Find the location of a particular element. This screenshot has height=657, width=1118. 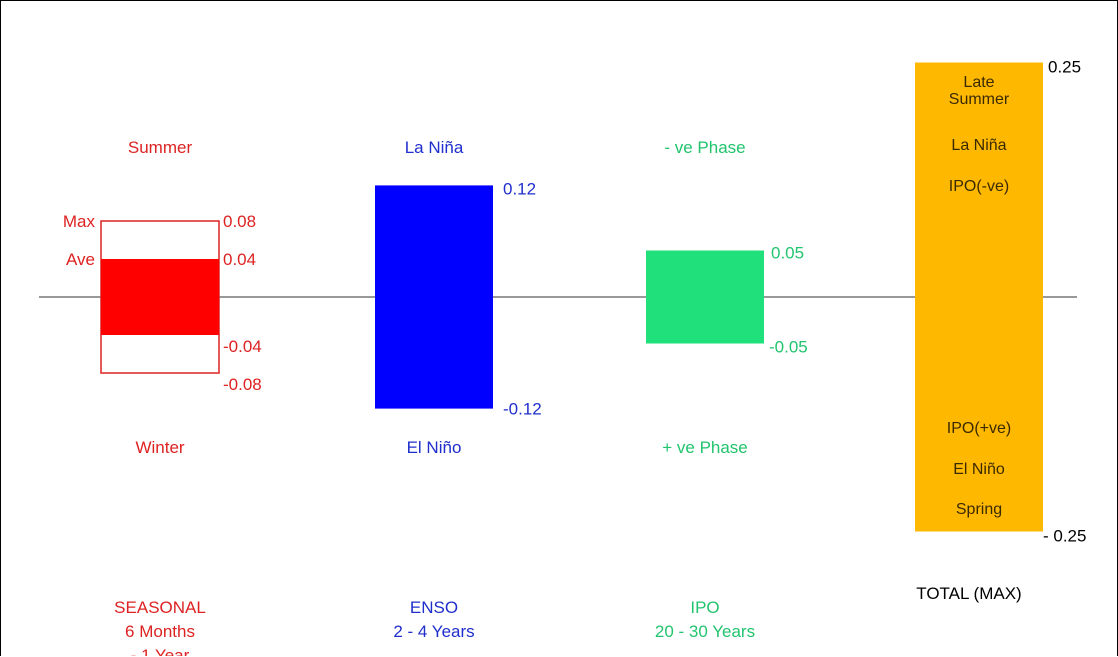

enso-bottom-label: El Niño is located at coordinates (434, 447).